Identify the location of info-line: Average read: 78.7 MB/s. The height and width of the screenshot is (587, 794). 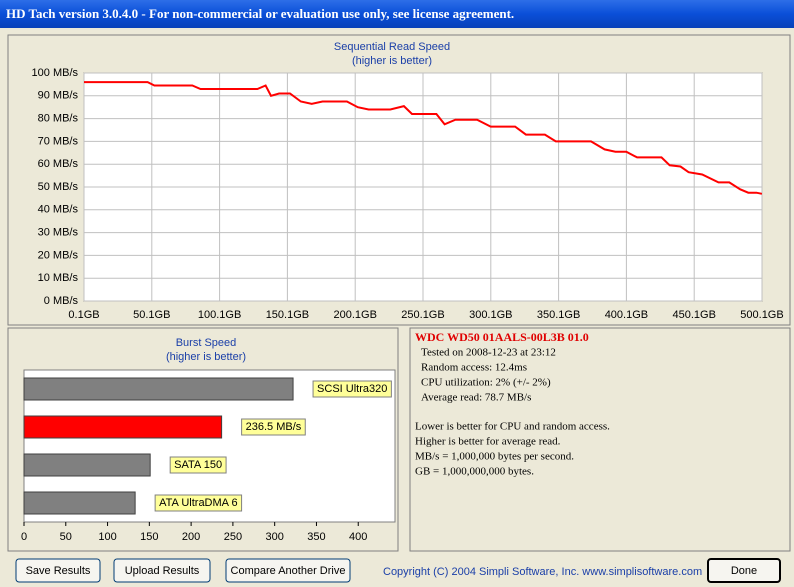
(476, 398).